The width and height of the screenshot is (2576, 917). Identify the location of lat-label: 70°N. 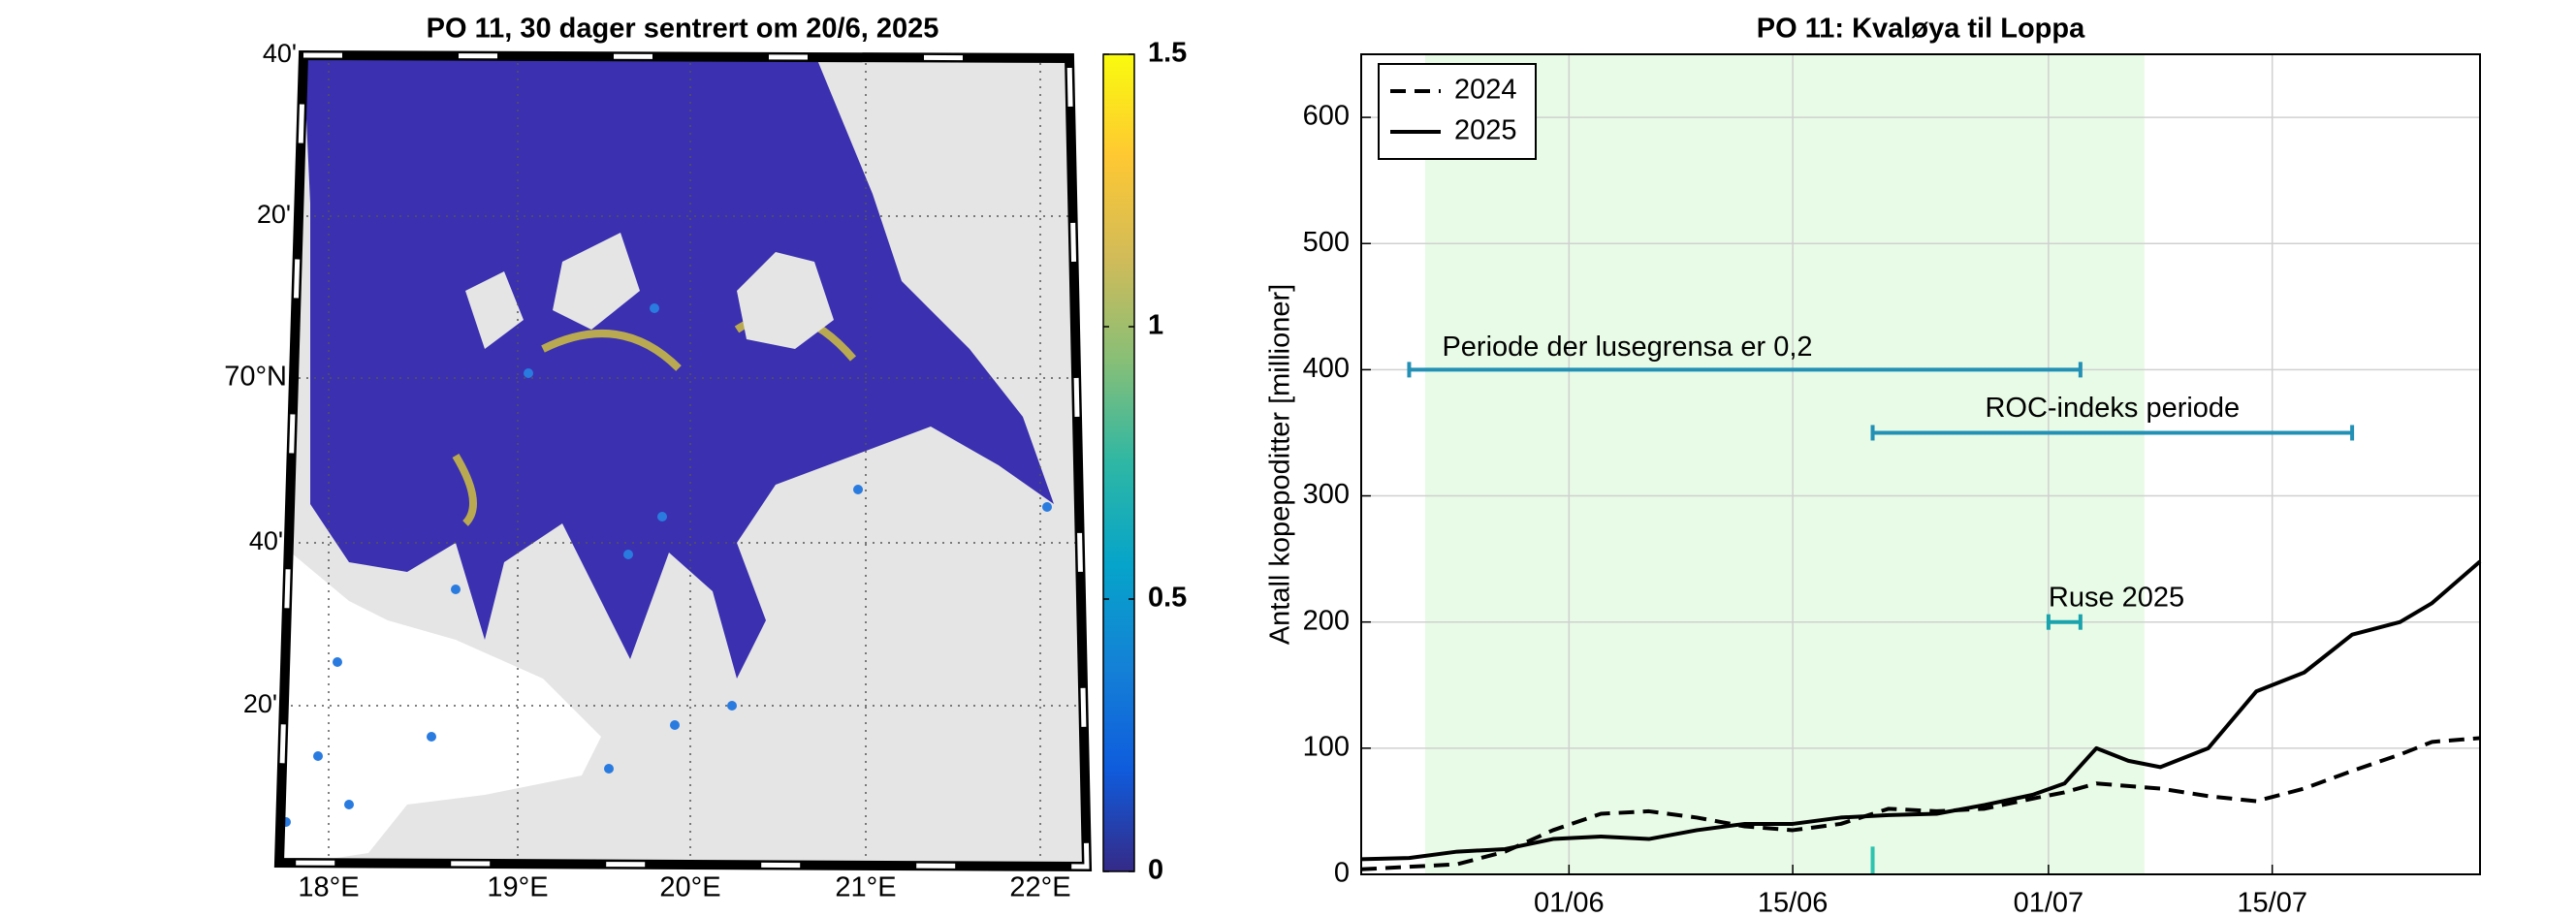
(256, 378).